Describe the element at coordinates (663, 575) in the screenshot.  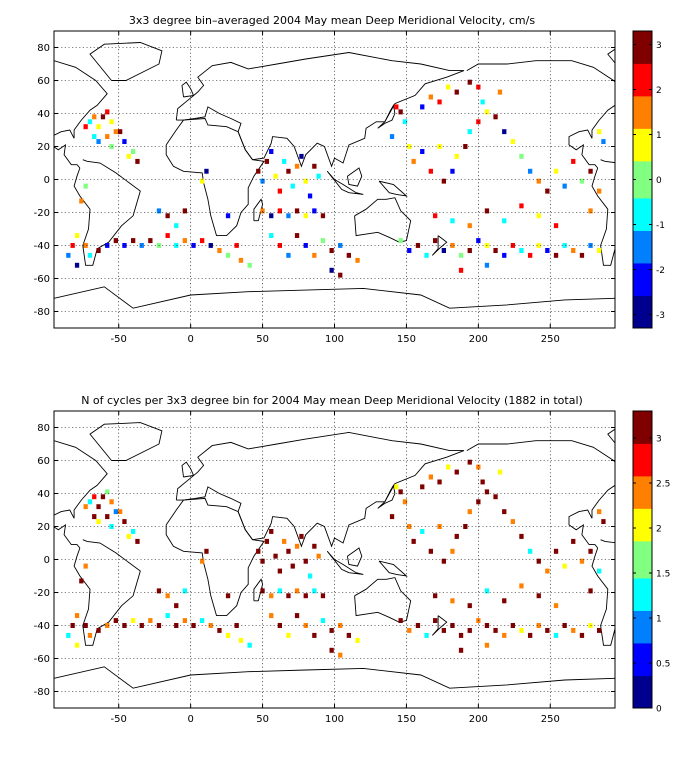
I see `colorbar-tick-label: 1.5` at that location.